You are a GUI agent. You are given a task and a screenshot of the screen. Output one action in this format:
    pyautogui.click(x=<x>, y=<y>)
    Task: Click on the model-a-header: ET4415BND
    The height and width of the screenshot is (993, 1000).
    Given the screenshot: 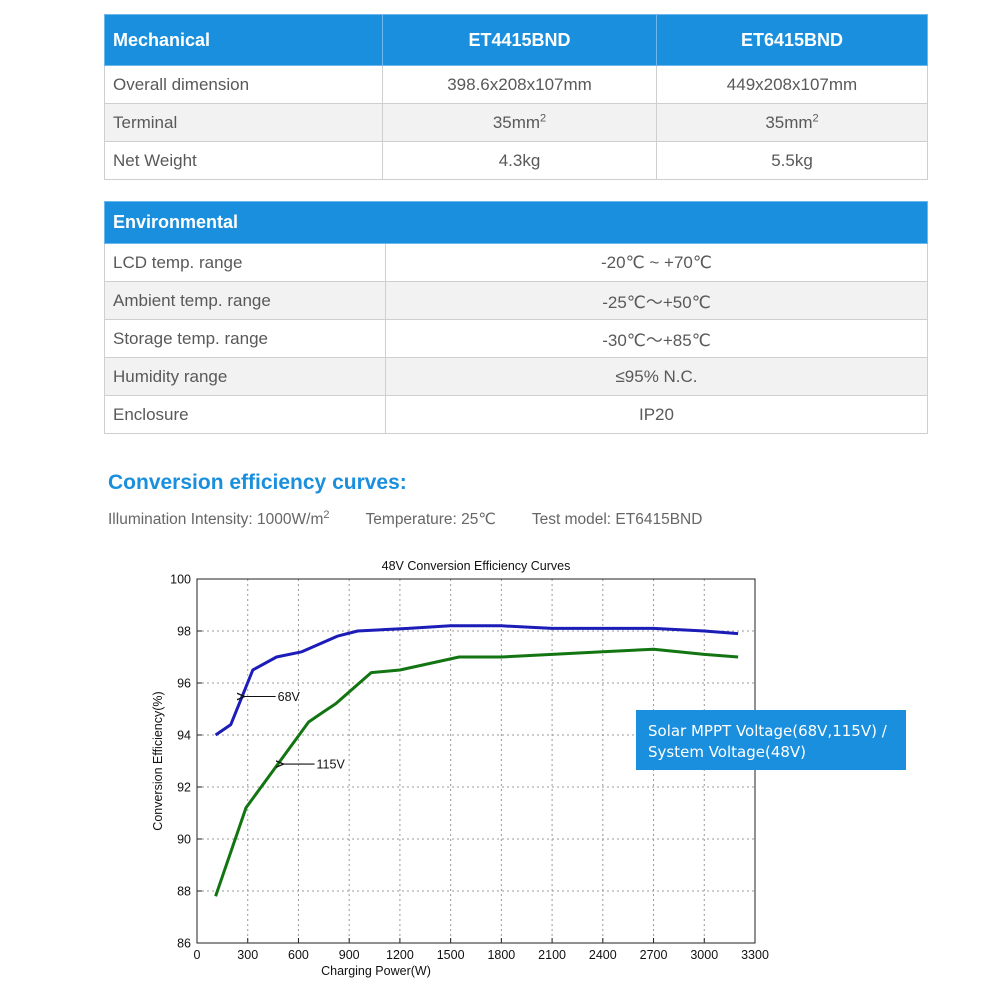 What is the action you would take?
    pyautogui.click(x=519, y=40)
    